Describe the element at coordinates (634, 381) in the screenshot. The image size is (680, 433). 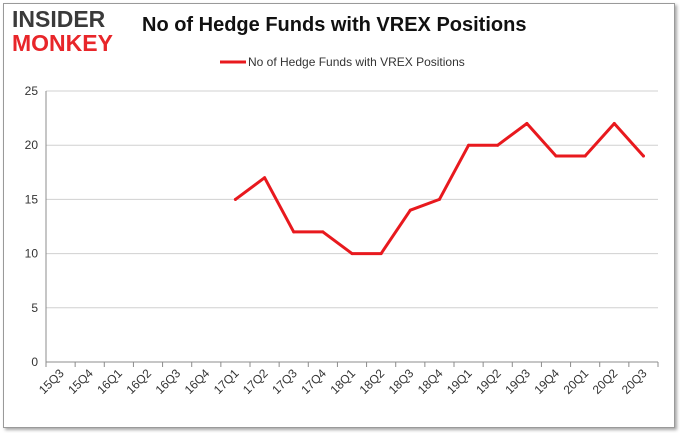
I see `x-tick-label: 20Q3` at that location.